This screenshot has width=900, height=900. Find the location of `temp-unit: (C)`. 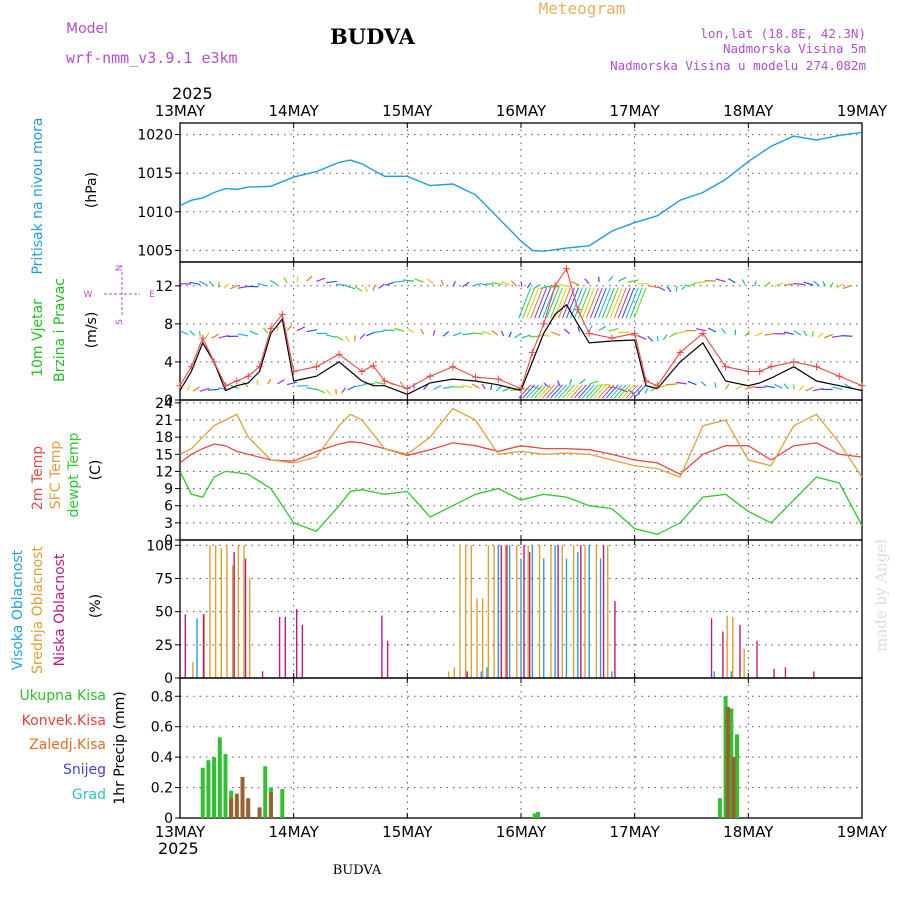

temp-unit: (C) is located at coordinates (96, 470).